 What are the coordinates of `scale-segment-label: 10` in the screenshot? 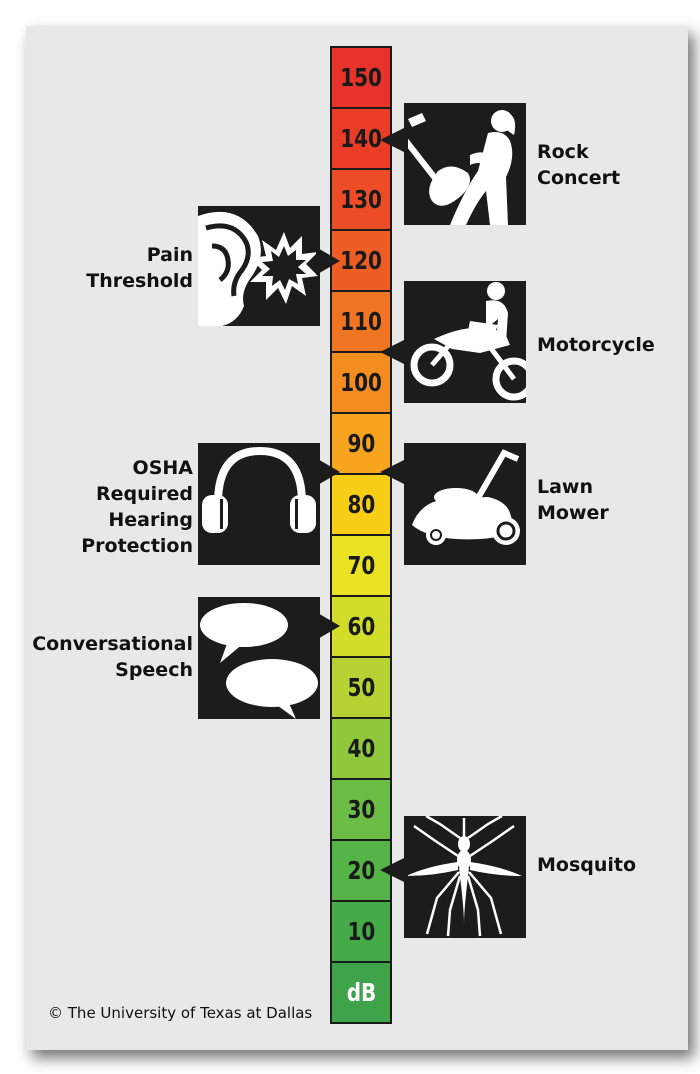 It's located at (361, 931).